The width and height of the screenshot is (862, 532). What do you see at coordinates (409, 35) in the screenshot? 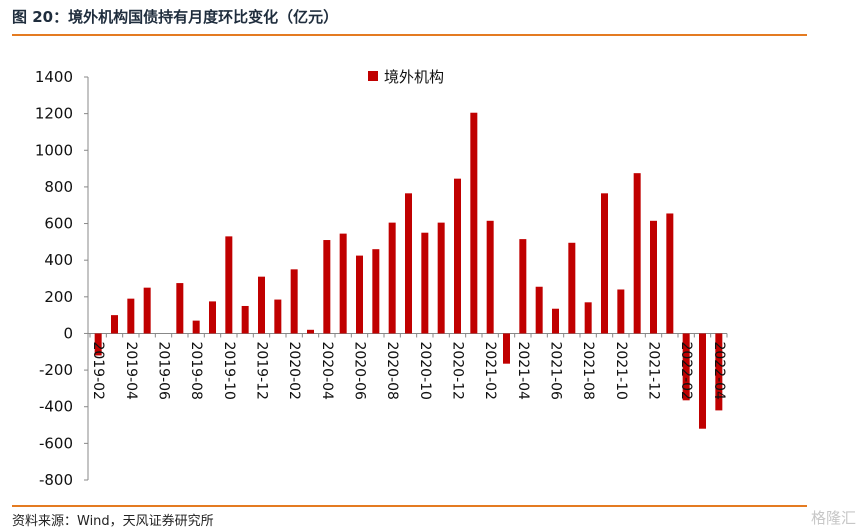
I see `top-rule` at bounding box center [409, 35].